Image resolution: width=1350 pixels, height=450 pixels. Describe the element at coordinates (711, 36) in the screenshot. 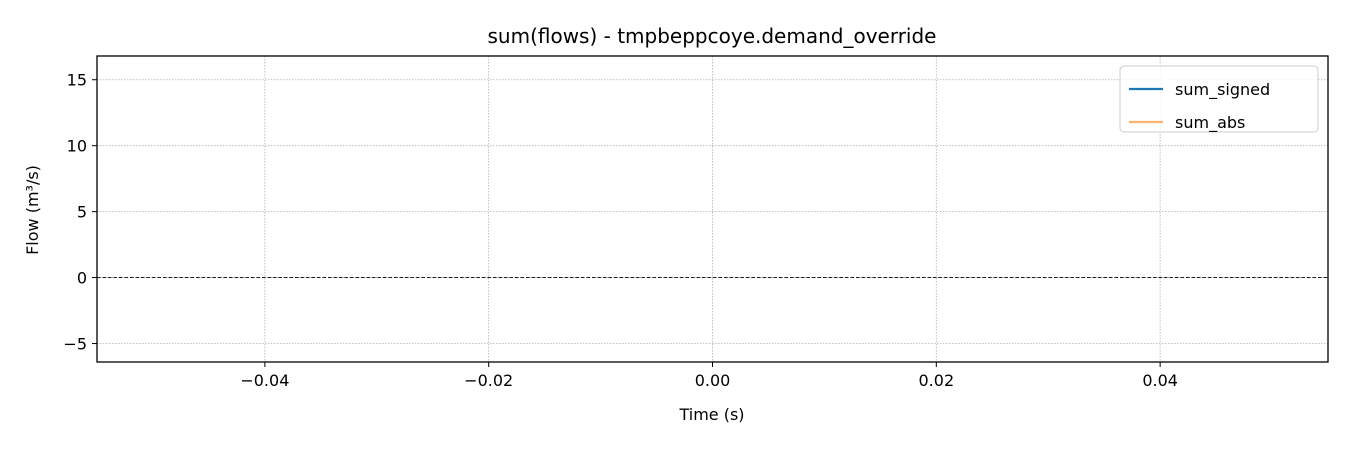

I see `chart-title: sum(flows) - tmpbeppcoye.demand_override` at that location.